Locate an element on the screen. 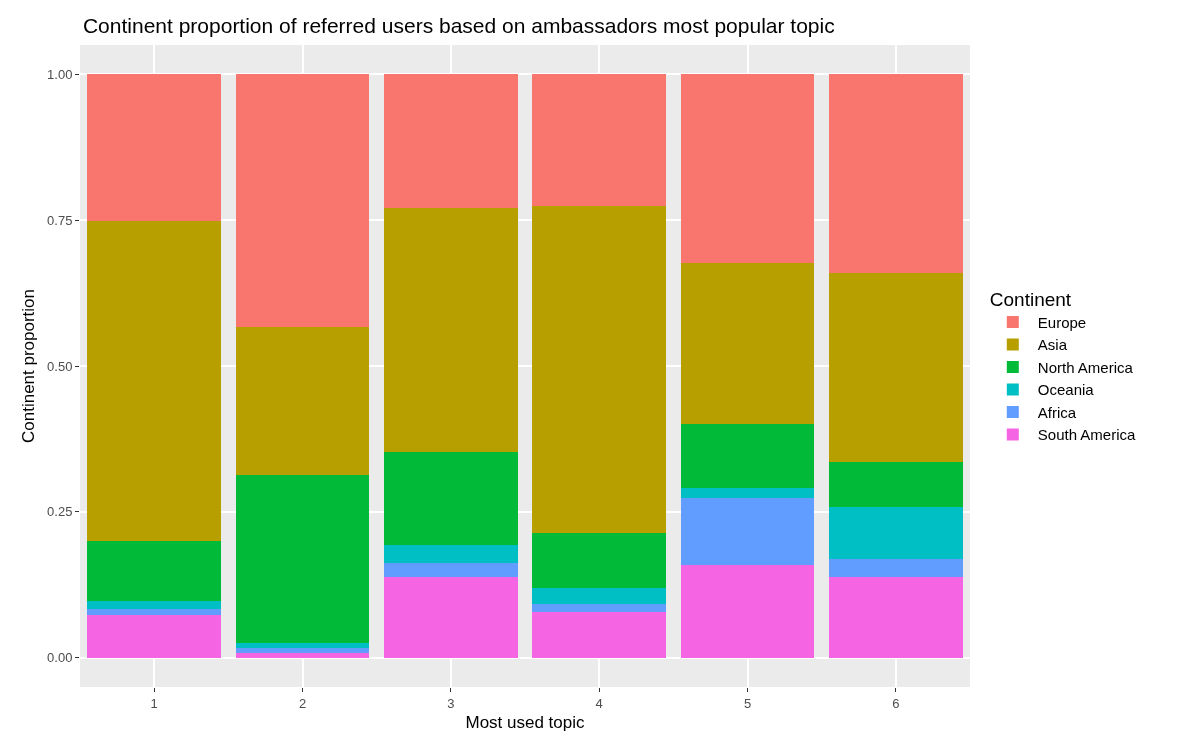 The width and height of the screenshot is (1185, 742). y-axis-title: Continent proportion is located at coordinates (28, 366).